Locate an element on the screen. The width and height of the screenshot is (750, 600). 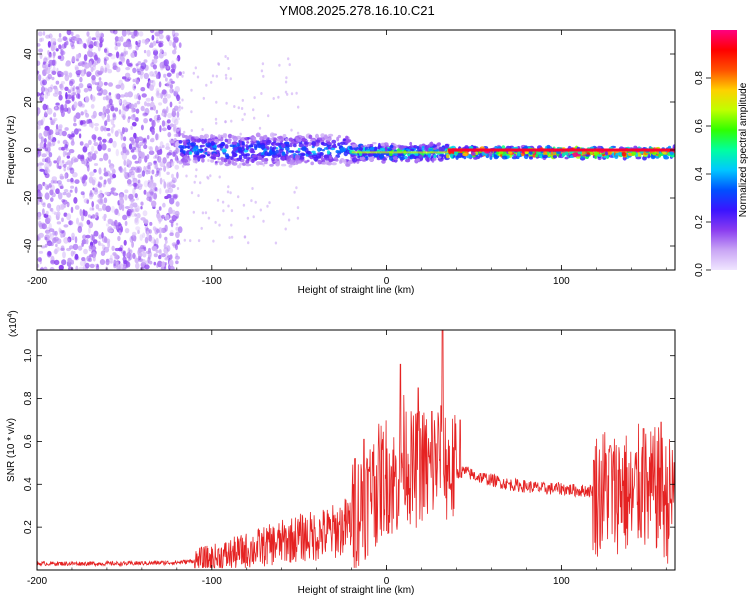
snr-y-tick-label: 1.0 is located at coordinates (28, 355).